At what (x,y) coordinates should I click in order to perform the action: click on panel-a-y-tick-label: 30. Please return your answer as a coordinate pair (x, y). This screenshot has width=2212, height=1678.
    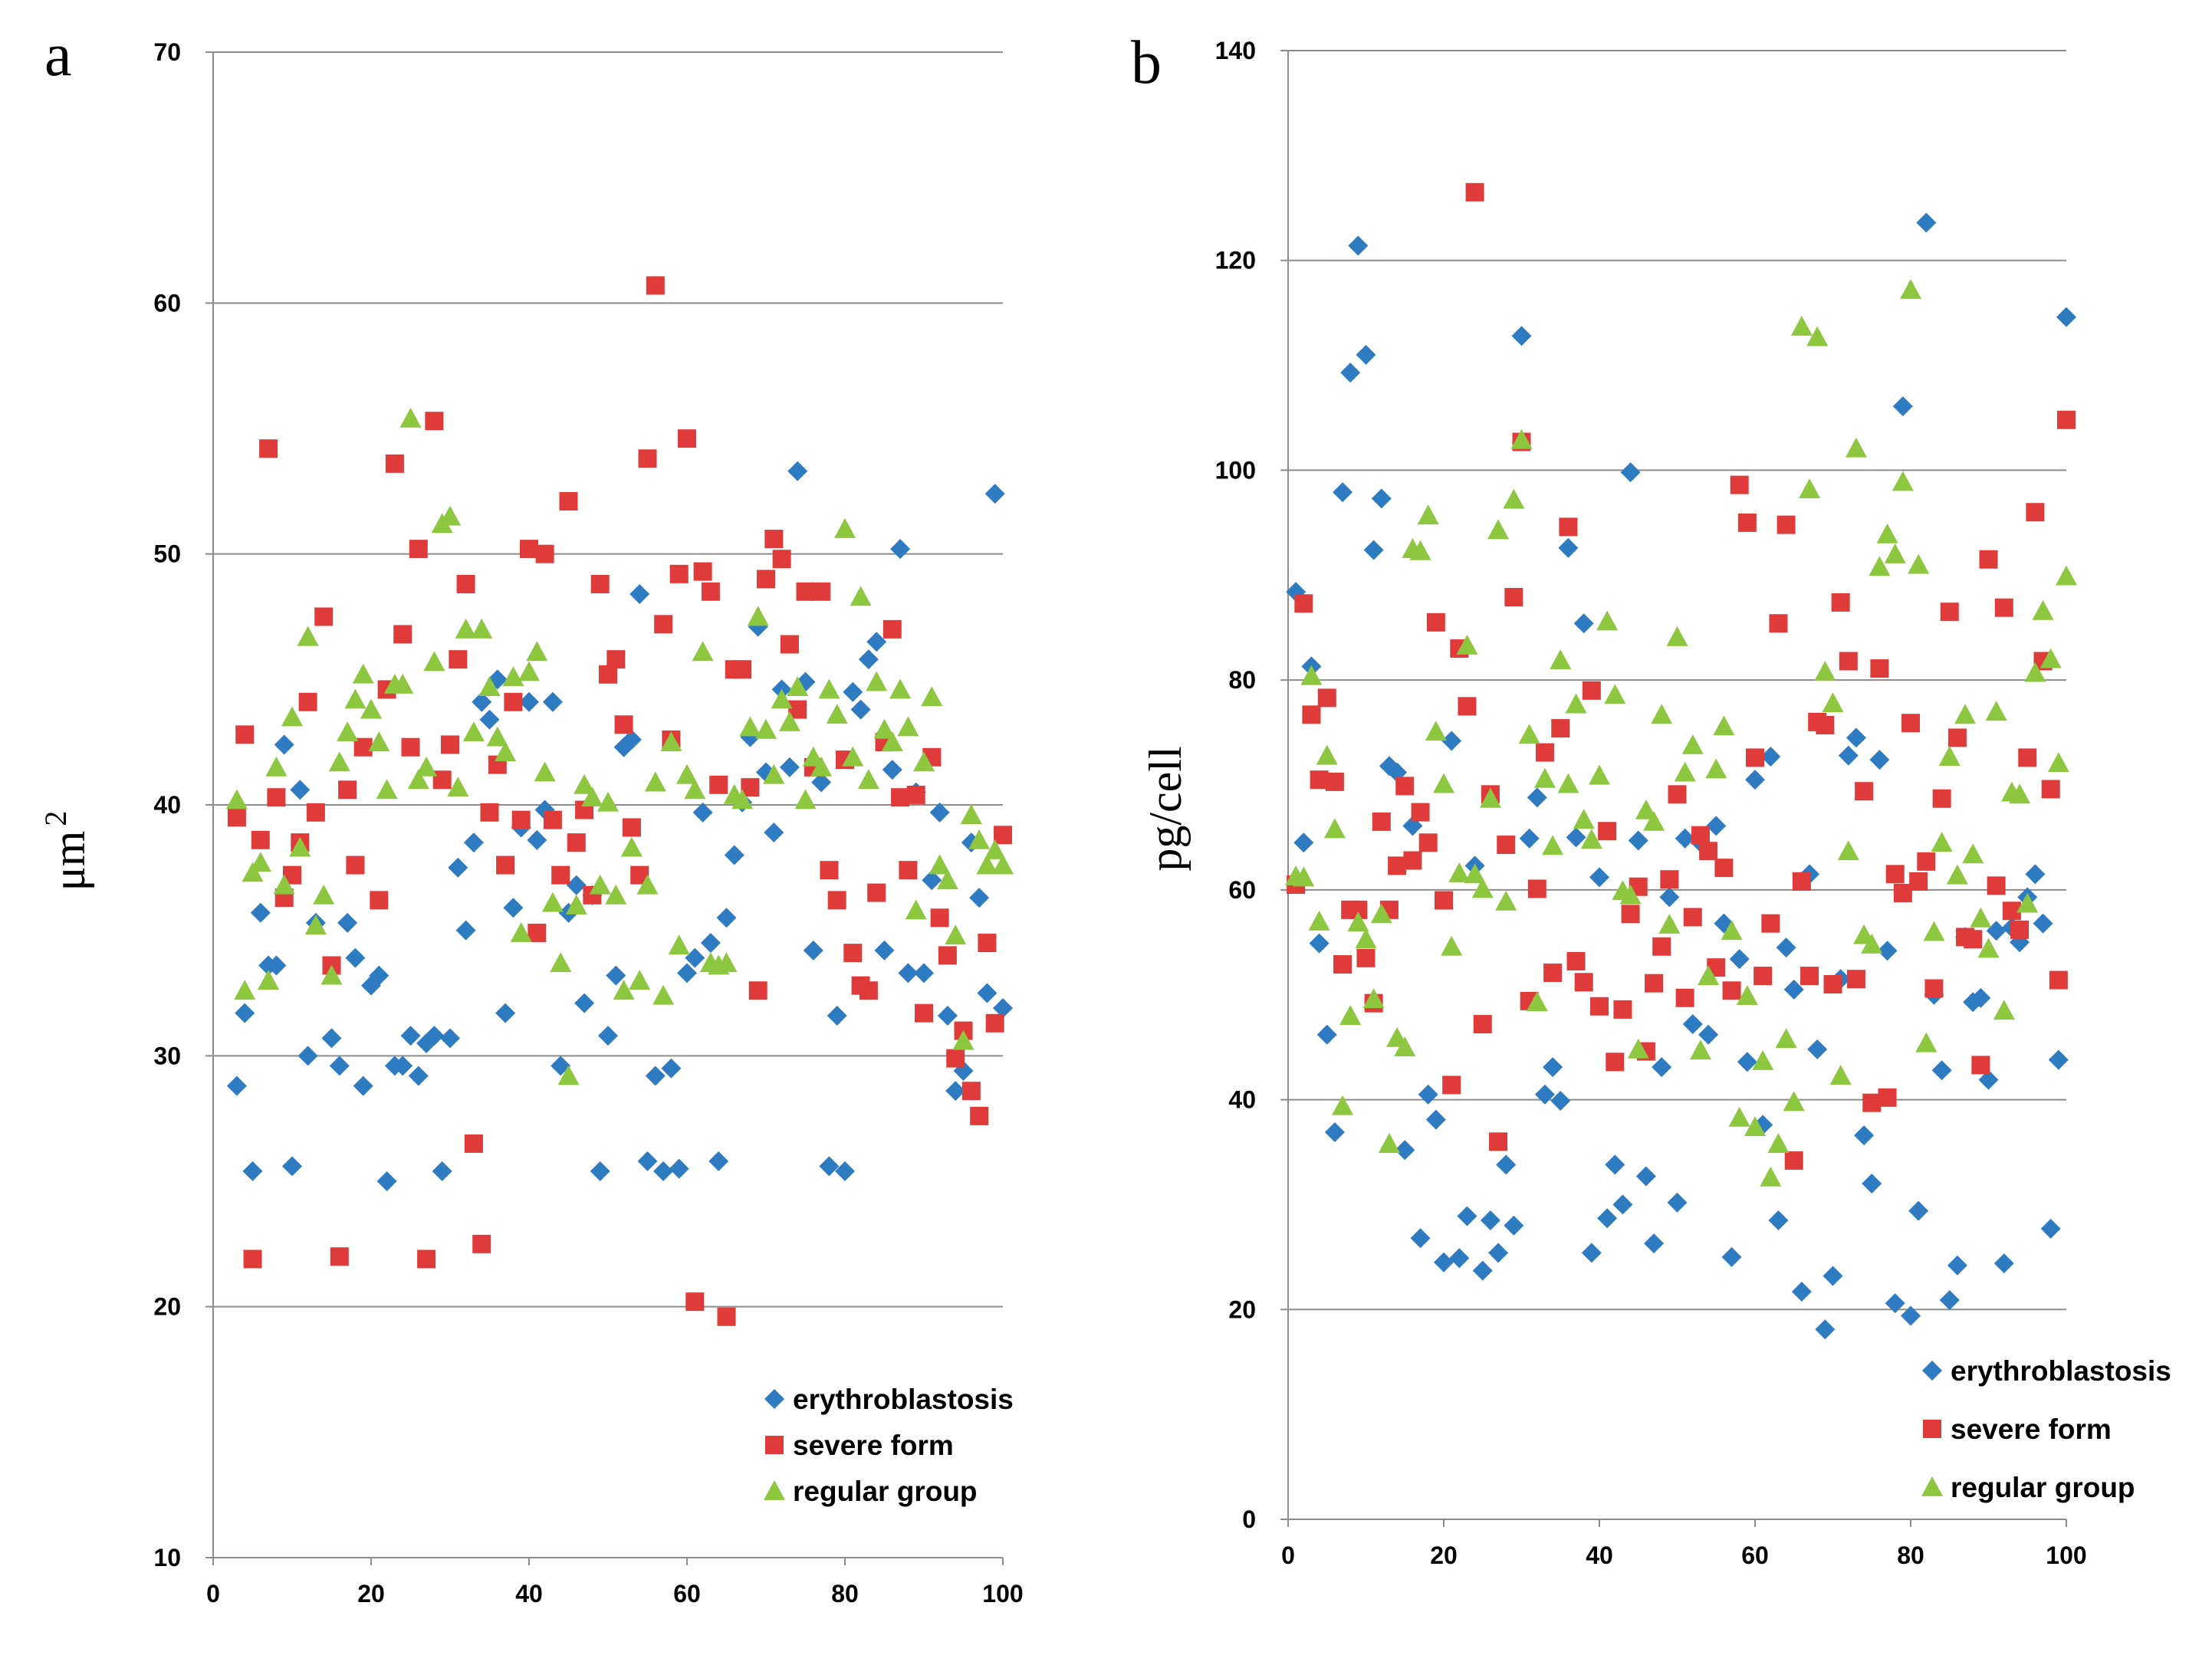
    Looking at the image, I should click on (167, 1055).